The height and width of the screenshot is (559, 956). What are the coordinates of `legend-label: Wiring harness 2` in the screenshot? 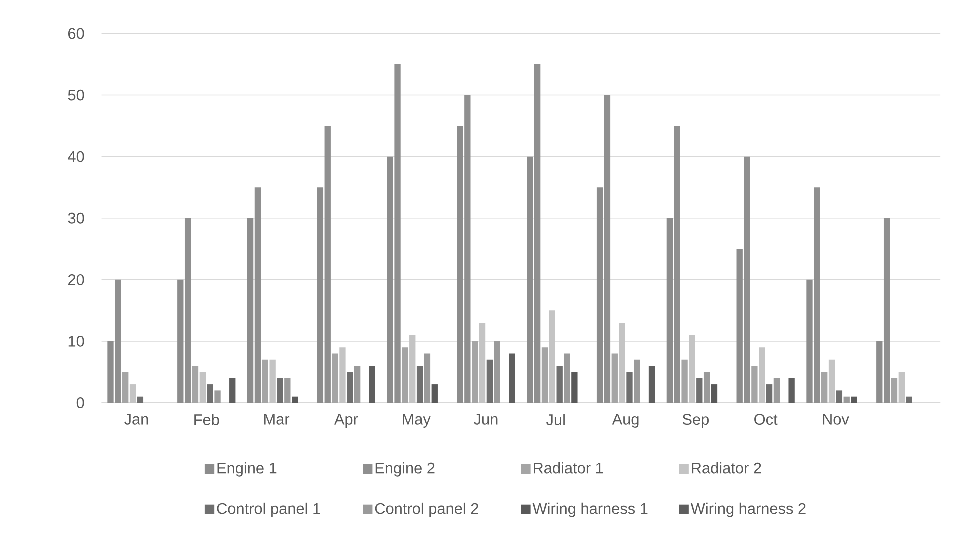 It's located at (748, 510).